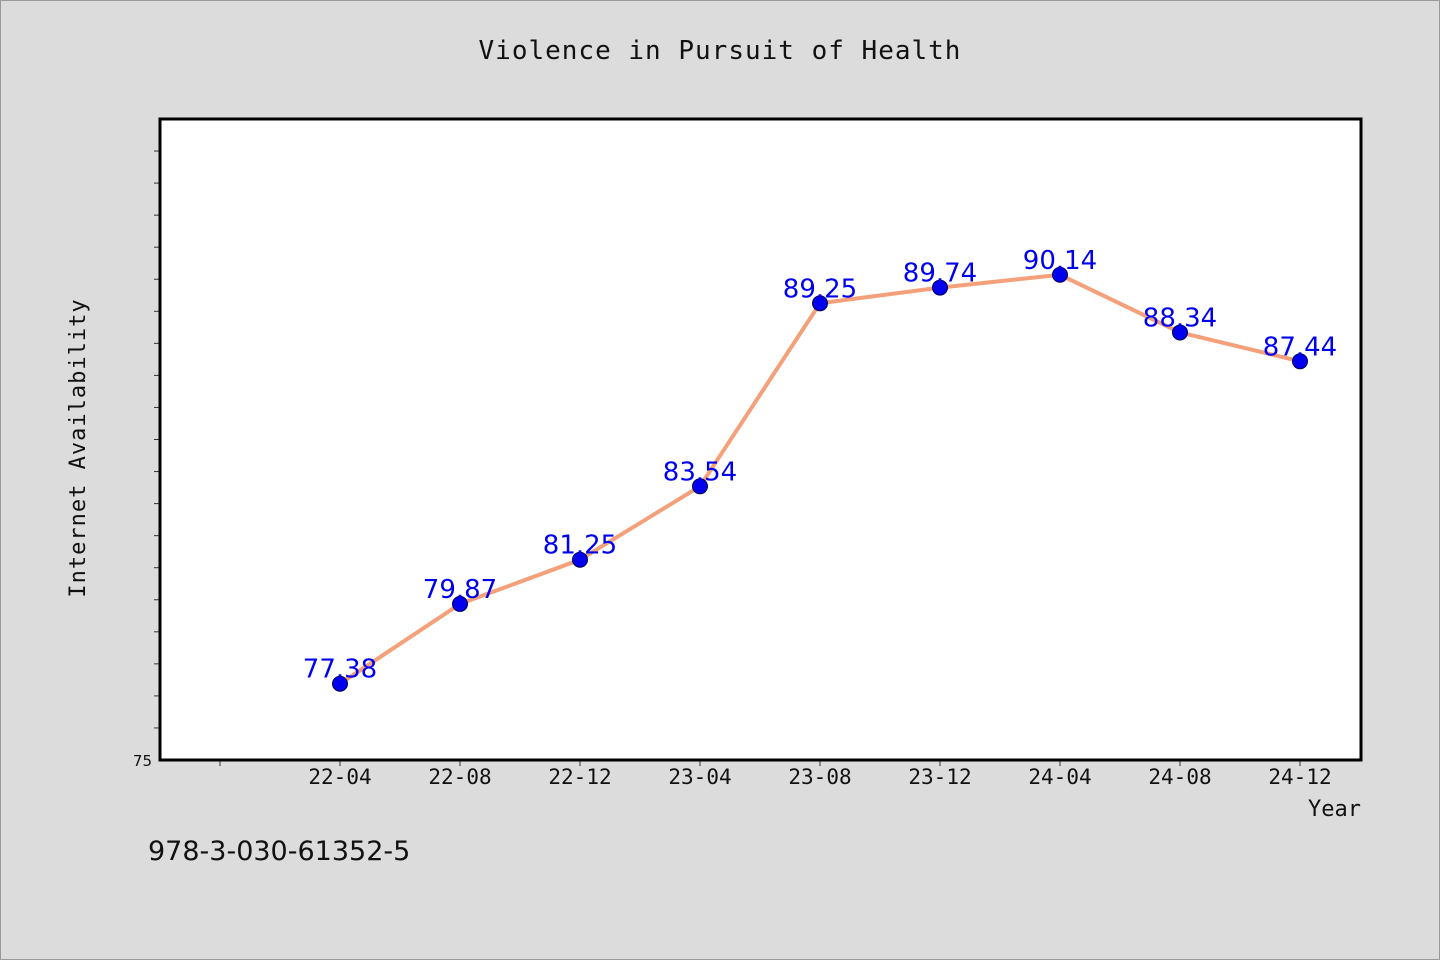 The image size is (1440, 960). I want to click on x-tick-label: 24-12, so click(1299, 777).